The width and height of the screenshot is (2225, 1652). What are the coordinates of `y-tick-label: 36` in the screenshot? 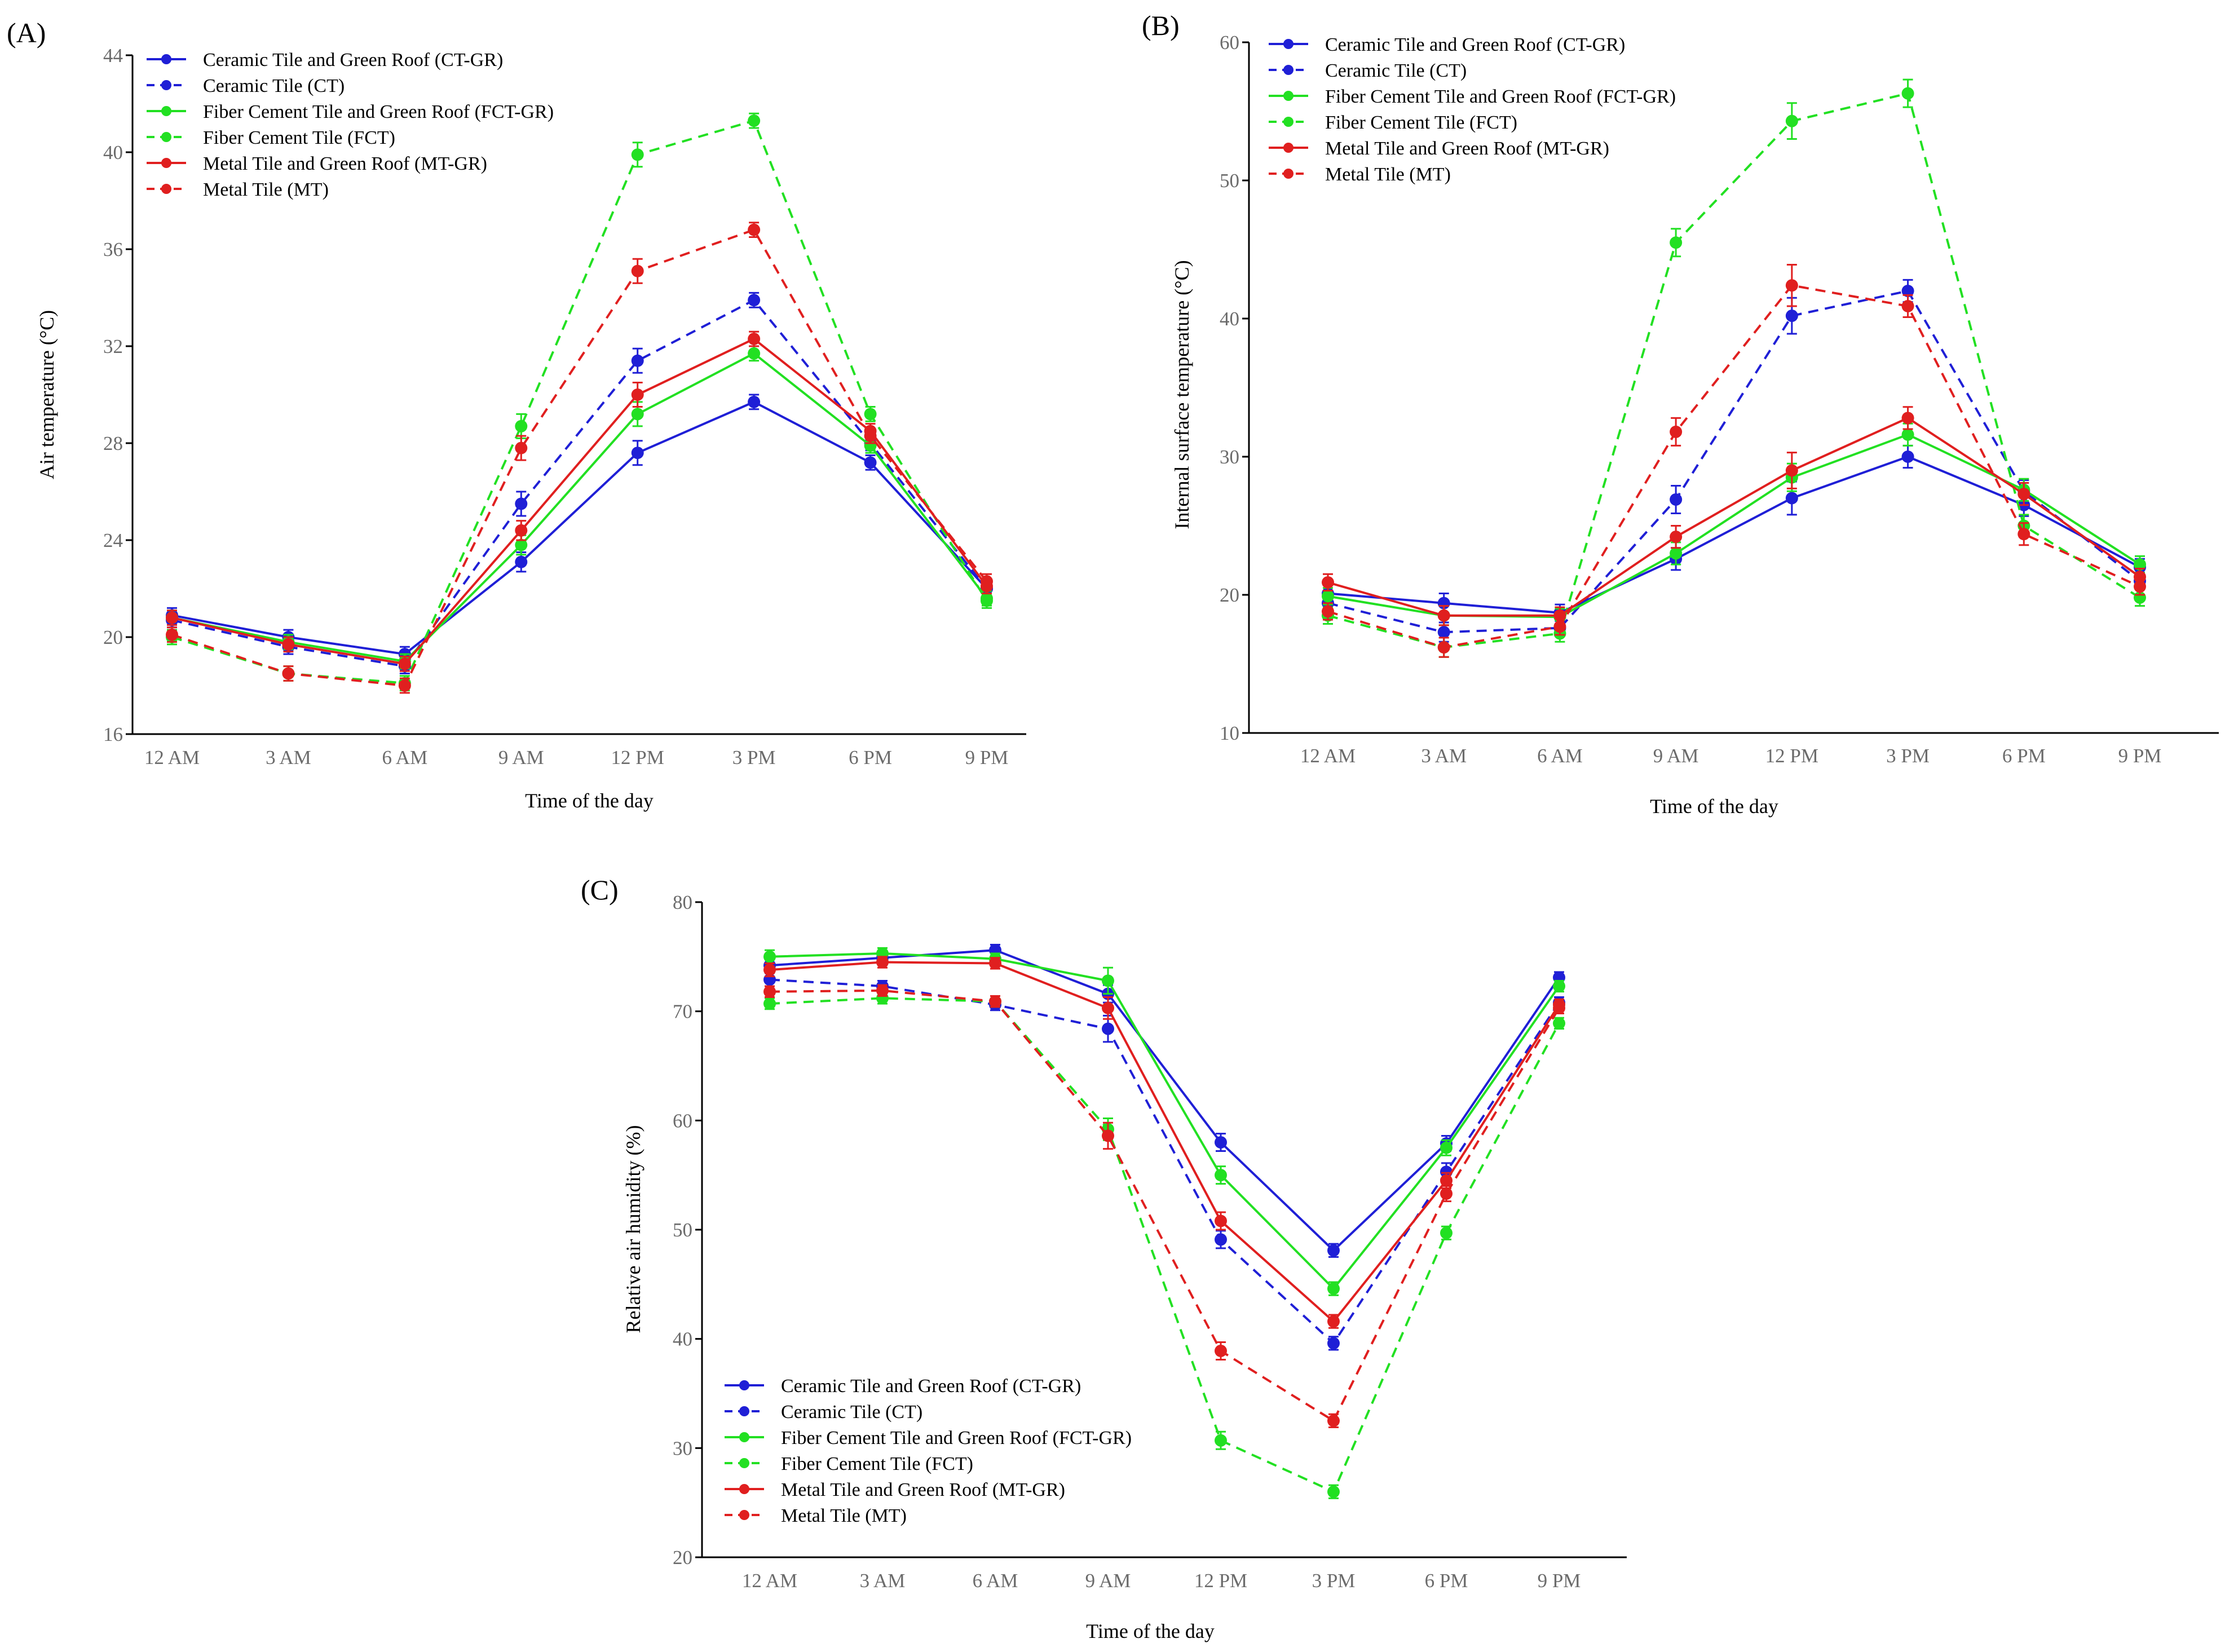 It's located at (113, 249).